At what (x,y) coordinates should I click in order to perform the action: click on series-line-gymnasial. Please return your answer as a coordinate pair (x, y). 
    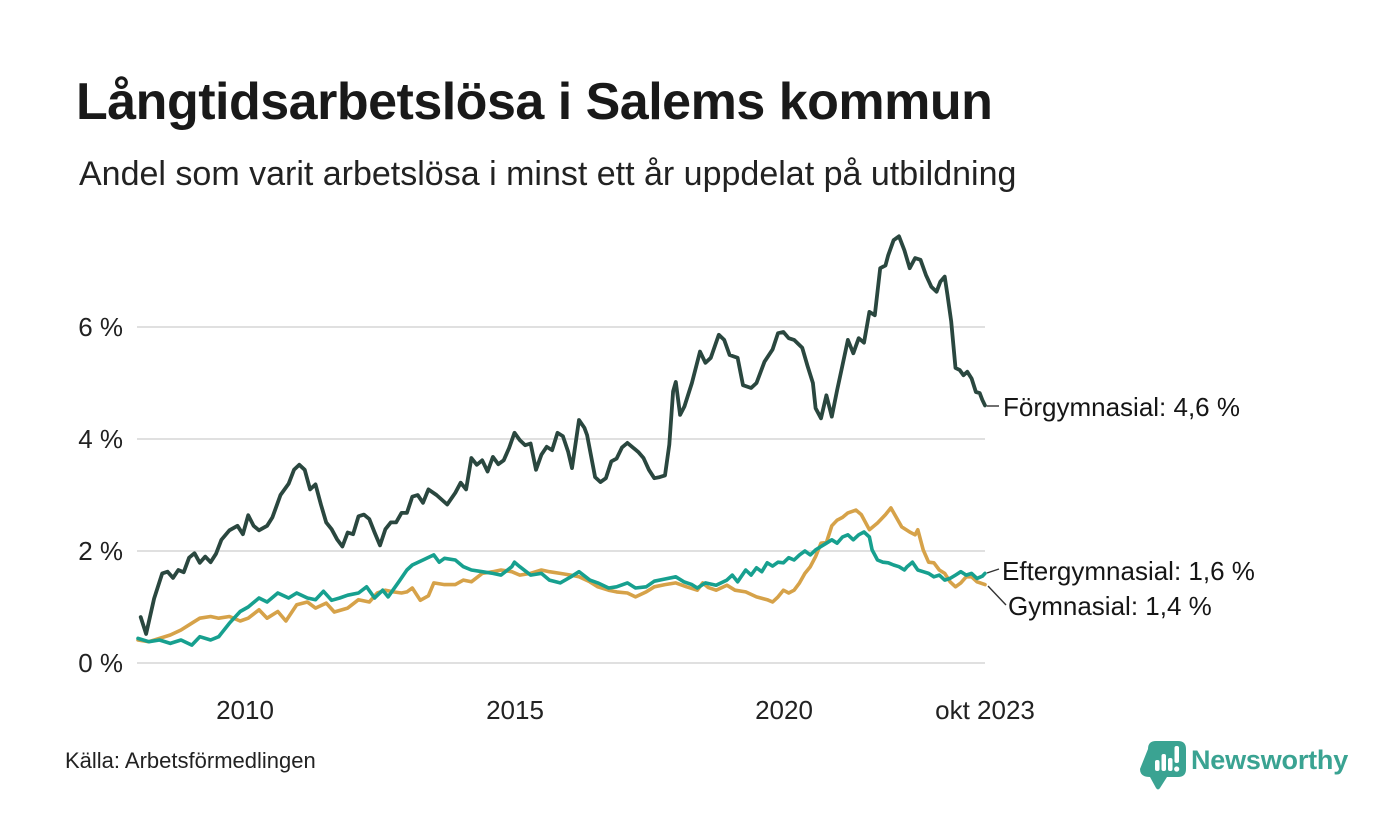
    Looking at the image, I should click on (561, 575).